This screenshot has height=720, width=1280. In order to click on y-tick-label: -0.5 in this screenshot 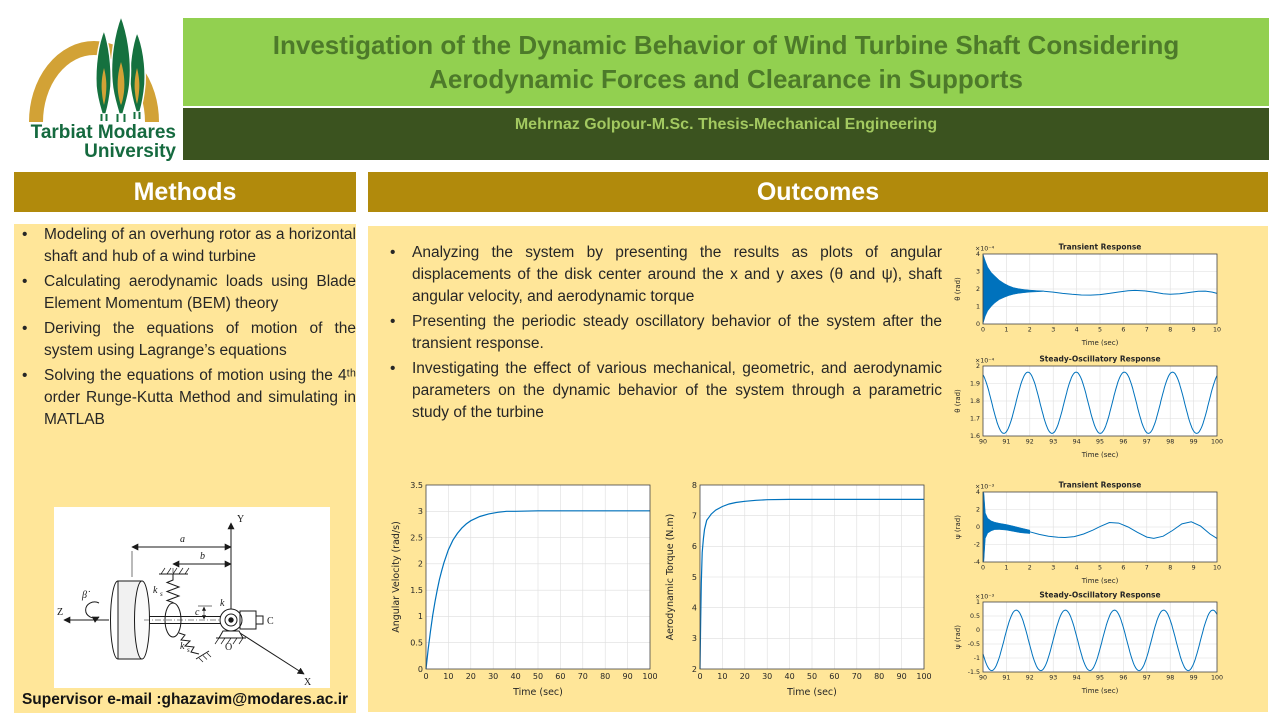, I will do `click(974, 644)`.